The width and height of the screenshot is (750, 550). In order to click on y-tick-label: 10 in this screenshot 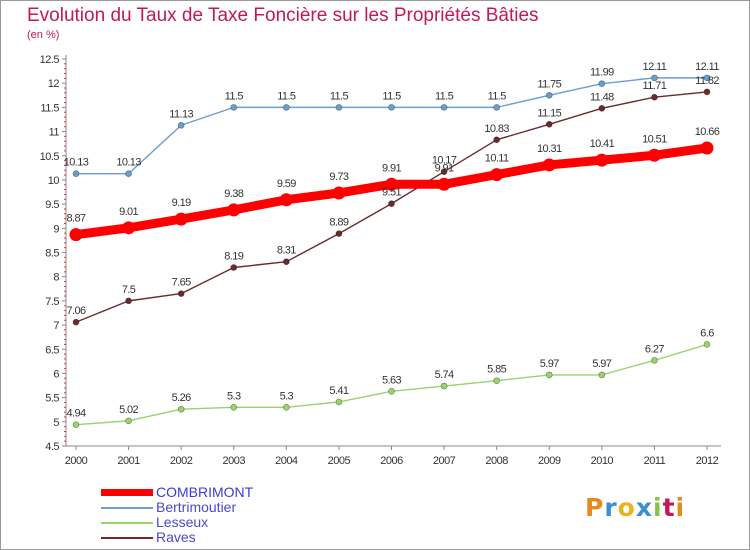, I will do `click(54, 181)`.